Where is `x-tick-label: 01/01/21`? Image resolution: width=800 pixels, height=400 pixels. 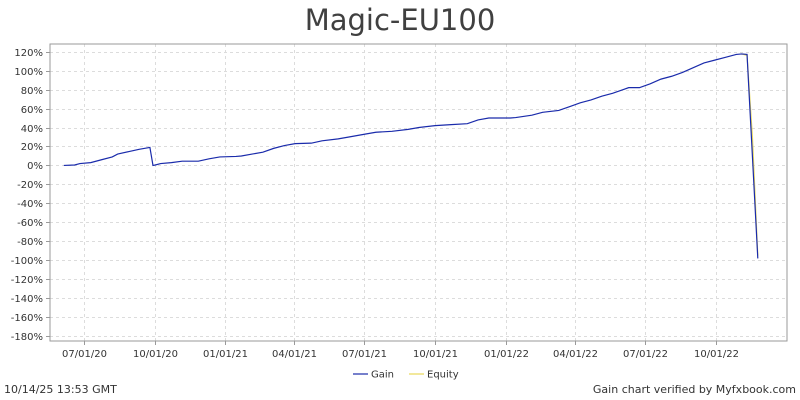 x-tick-label: 01/01/21 is located at coordinates (225, 354).